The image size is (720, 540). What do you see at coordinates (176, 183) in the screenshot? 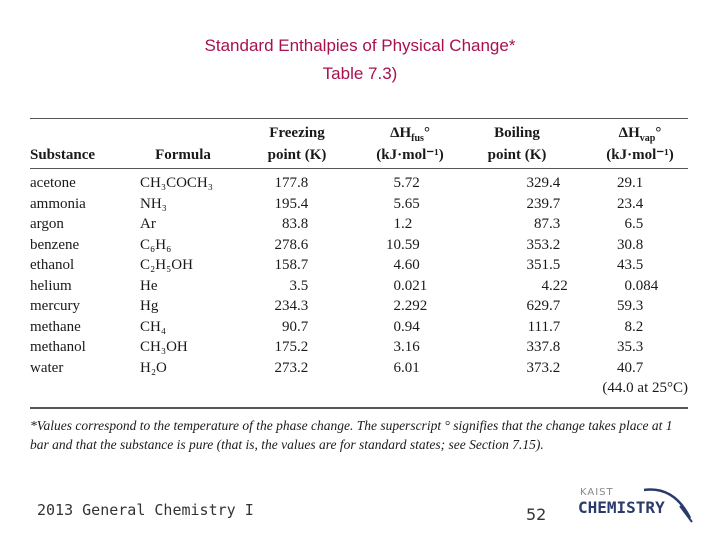
I see `formula: CH₃COCH₃` at bounding box center [176, 183].